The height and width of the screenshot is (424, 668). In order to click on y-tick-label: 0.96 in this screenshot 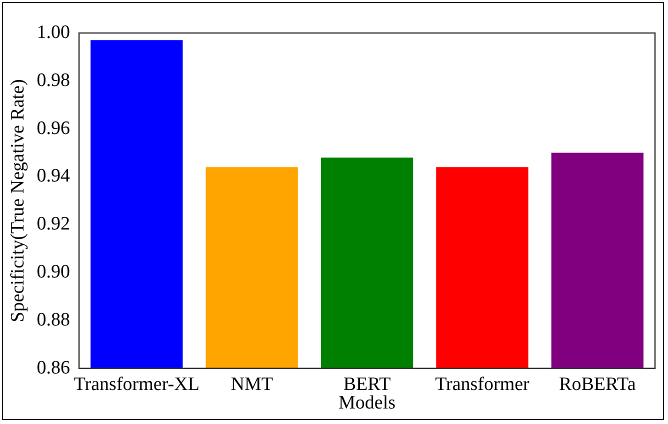, I will do `click(53, 128)`.